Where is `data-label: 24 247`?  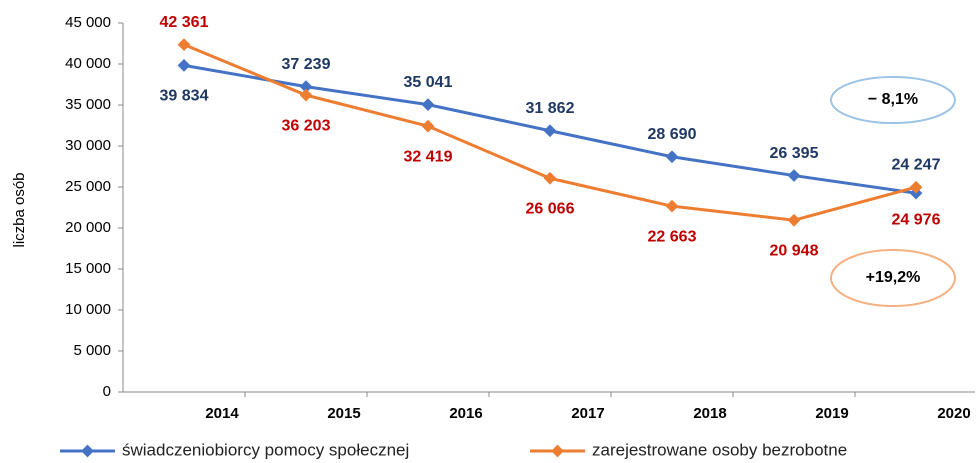 data-label: 24 247 is located at coordinates (916, 164).